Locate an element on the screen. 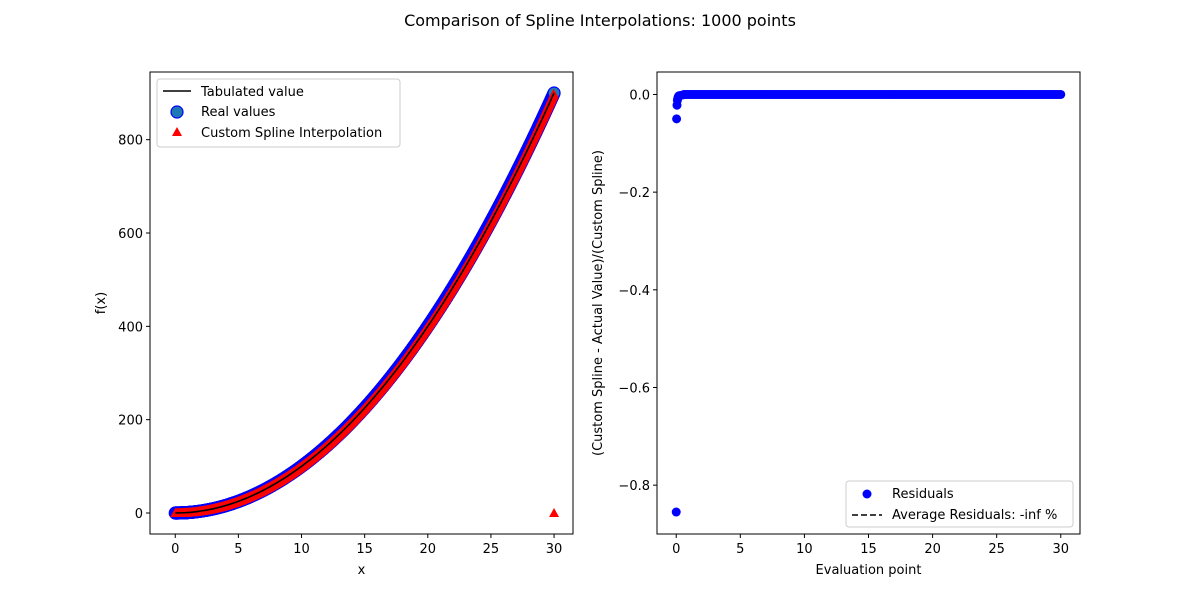  right-y-tick-label: −0.8 is located at coordinates (634, 486).